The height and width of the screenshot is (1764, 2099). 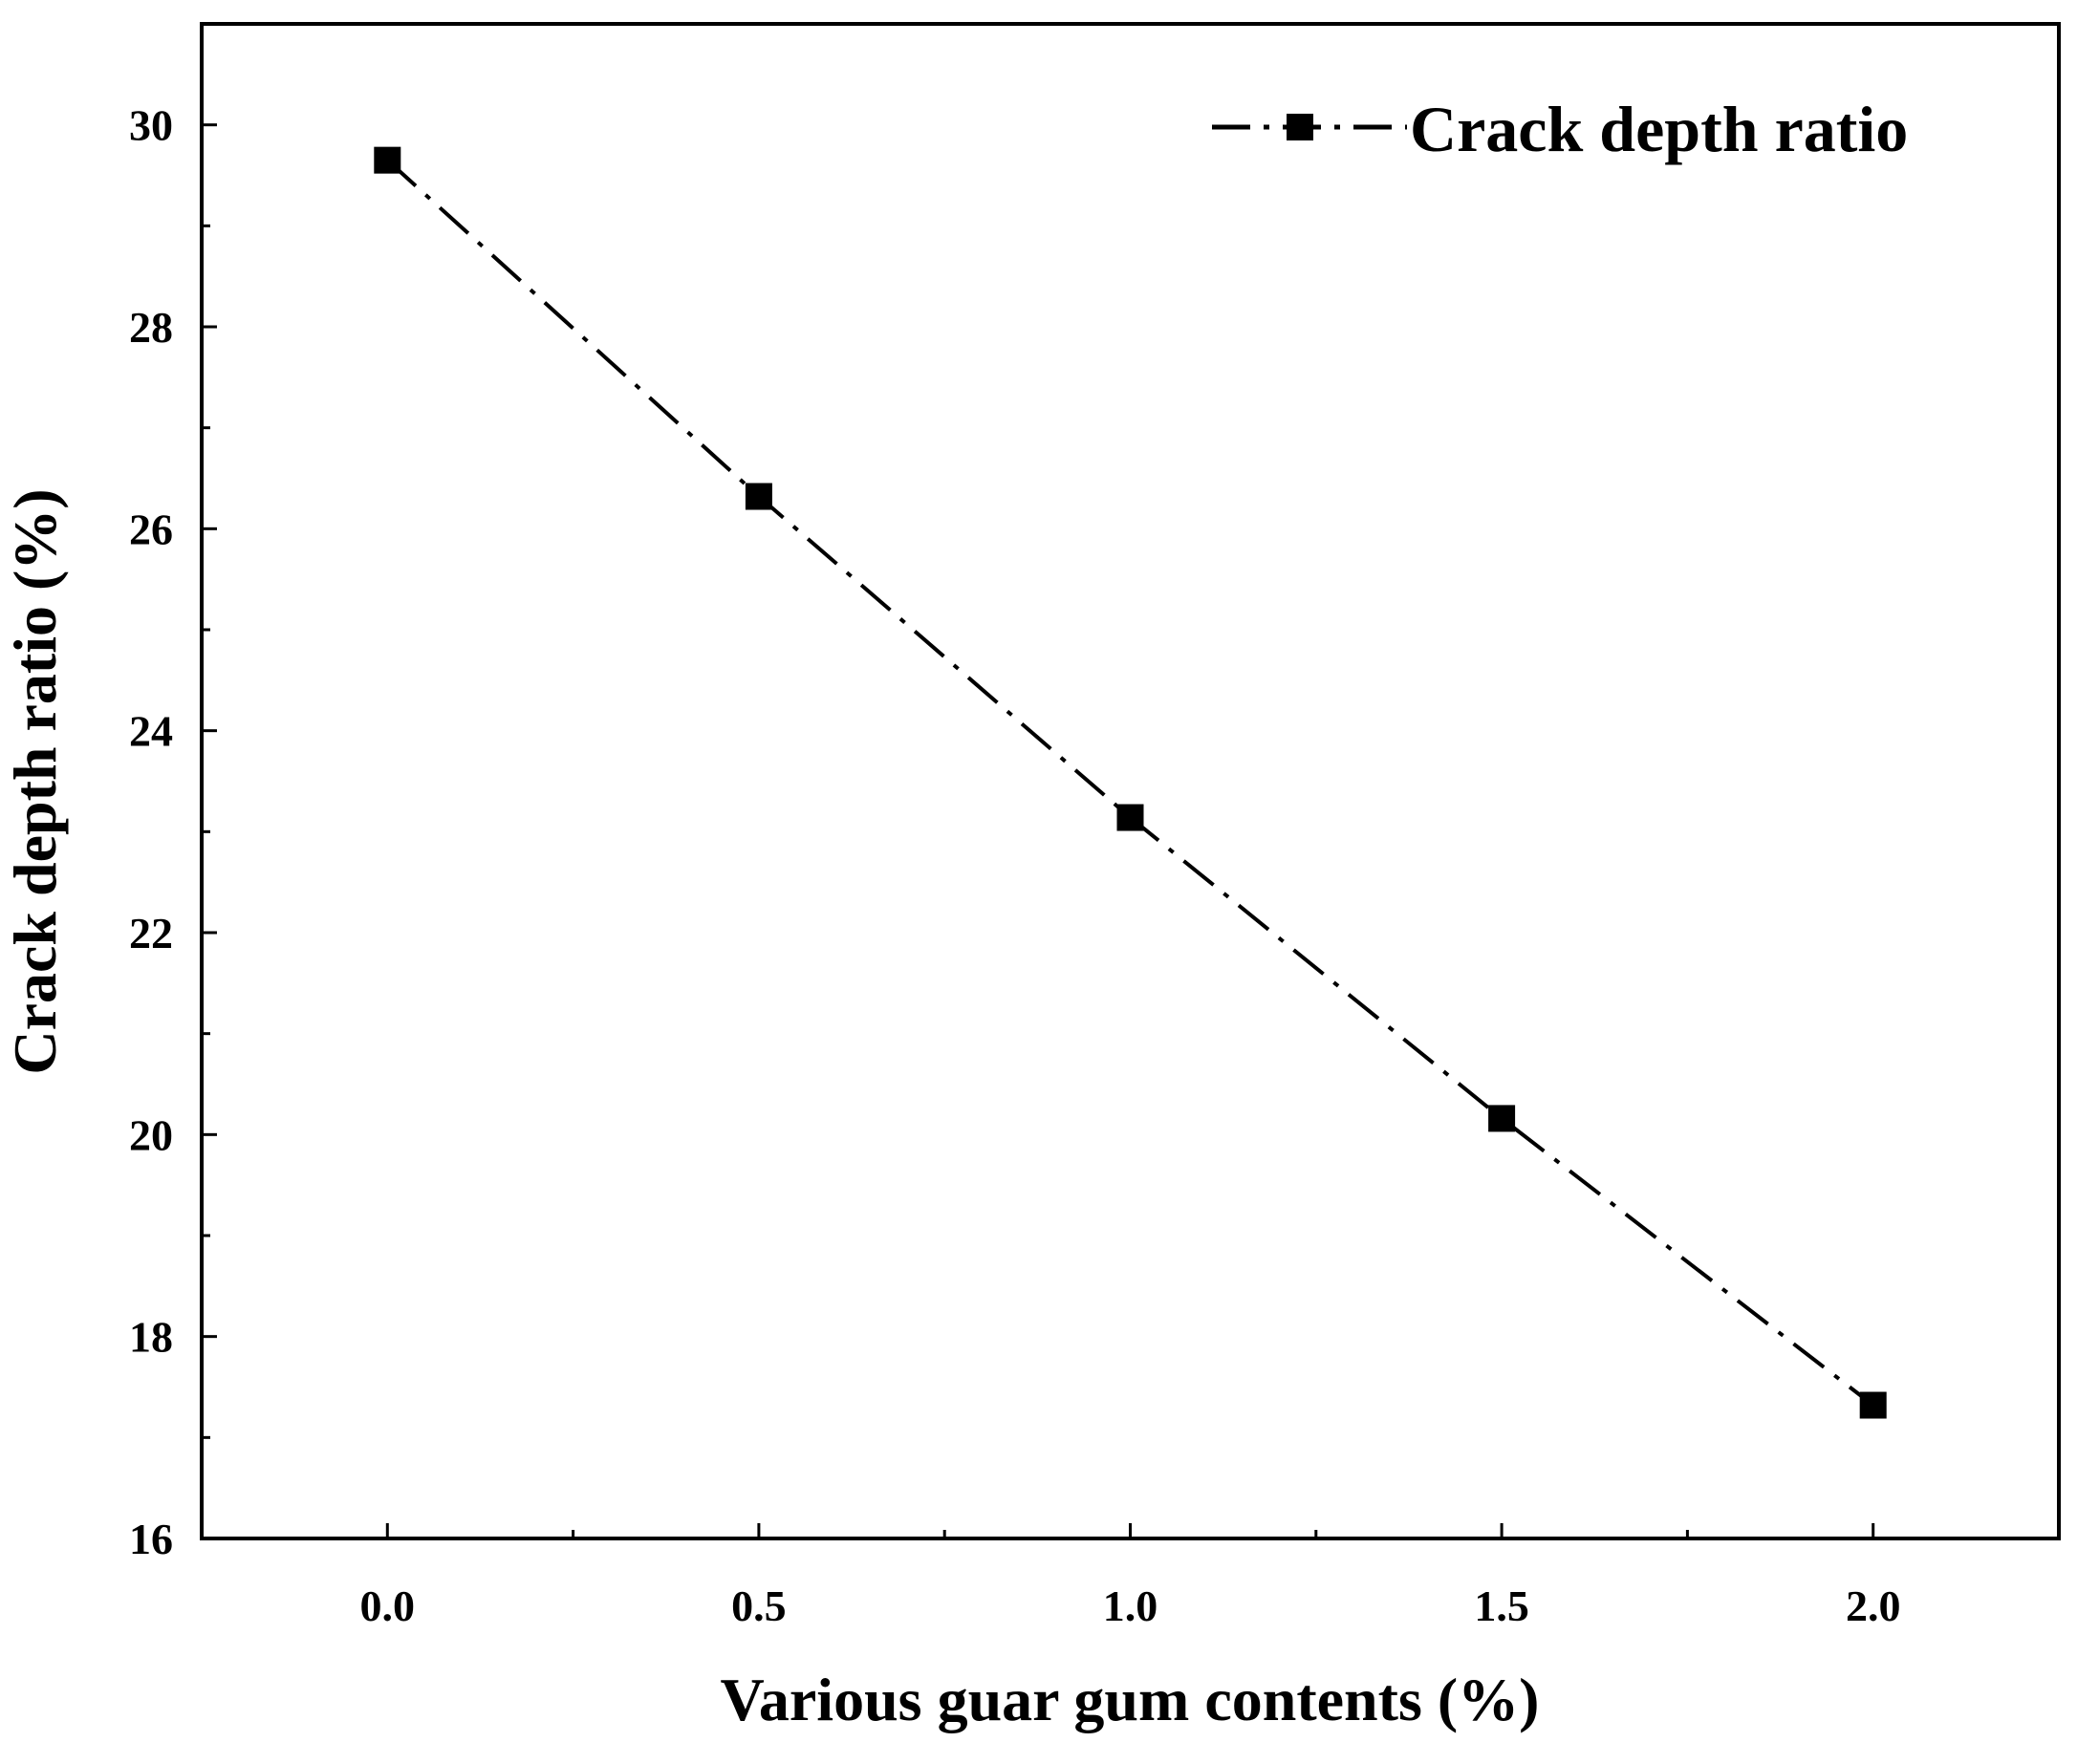 What do you see at coordinates (151, 1539) in the screenshot?
I see `y-tick-label: 16` at bounding box center [151, 1539].